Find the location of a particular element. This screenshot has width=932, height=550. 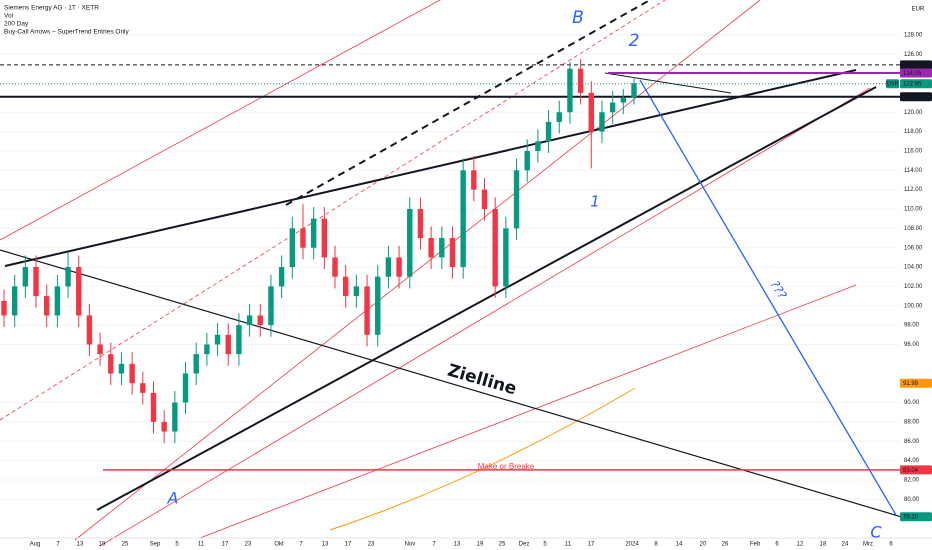

price-axis is located at coordinates (916, 269).